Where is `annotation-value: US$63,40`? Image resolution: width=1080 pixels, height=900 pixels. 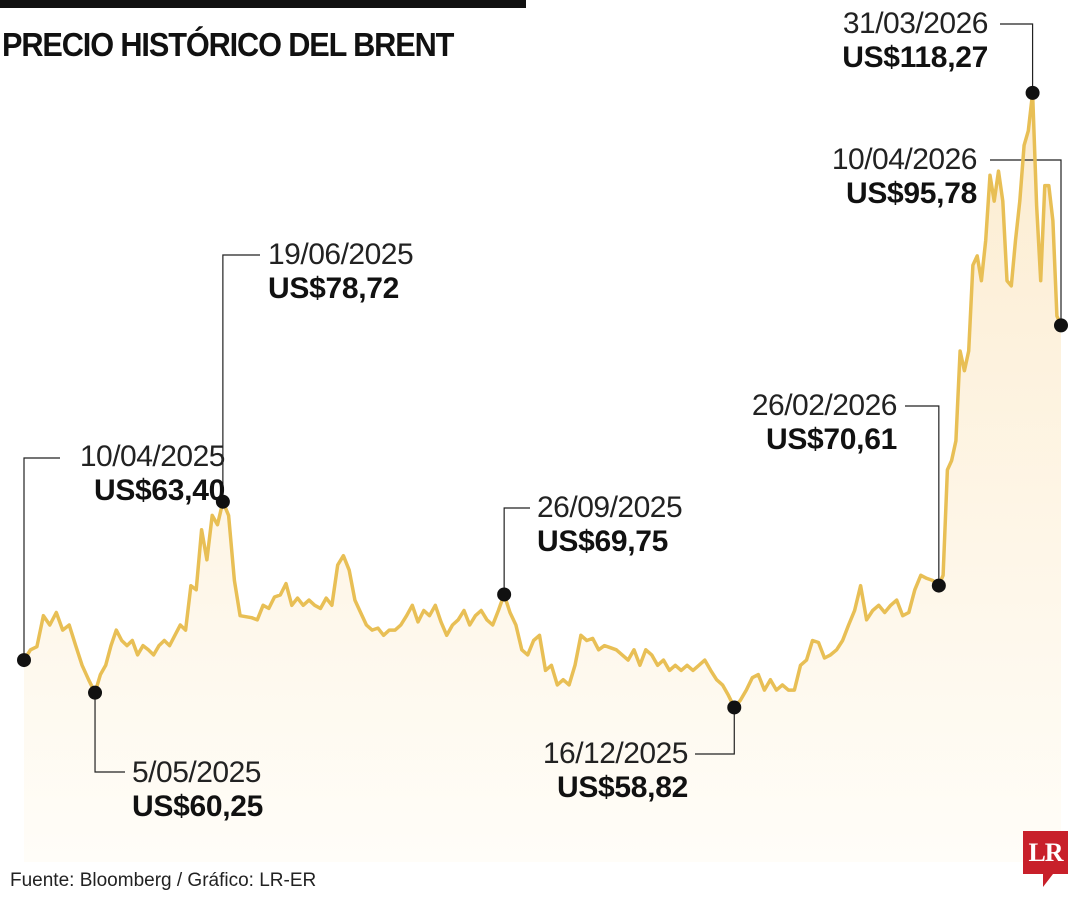 annotation-value: US$63,40 is located at coordinates (159, 490).